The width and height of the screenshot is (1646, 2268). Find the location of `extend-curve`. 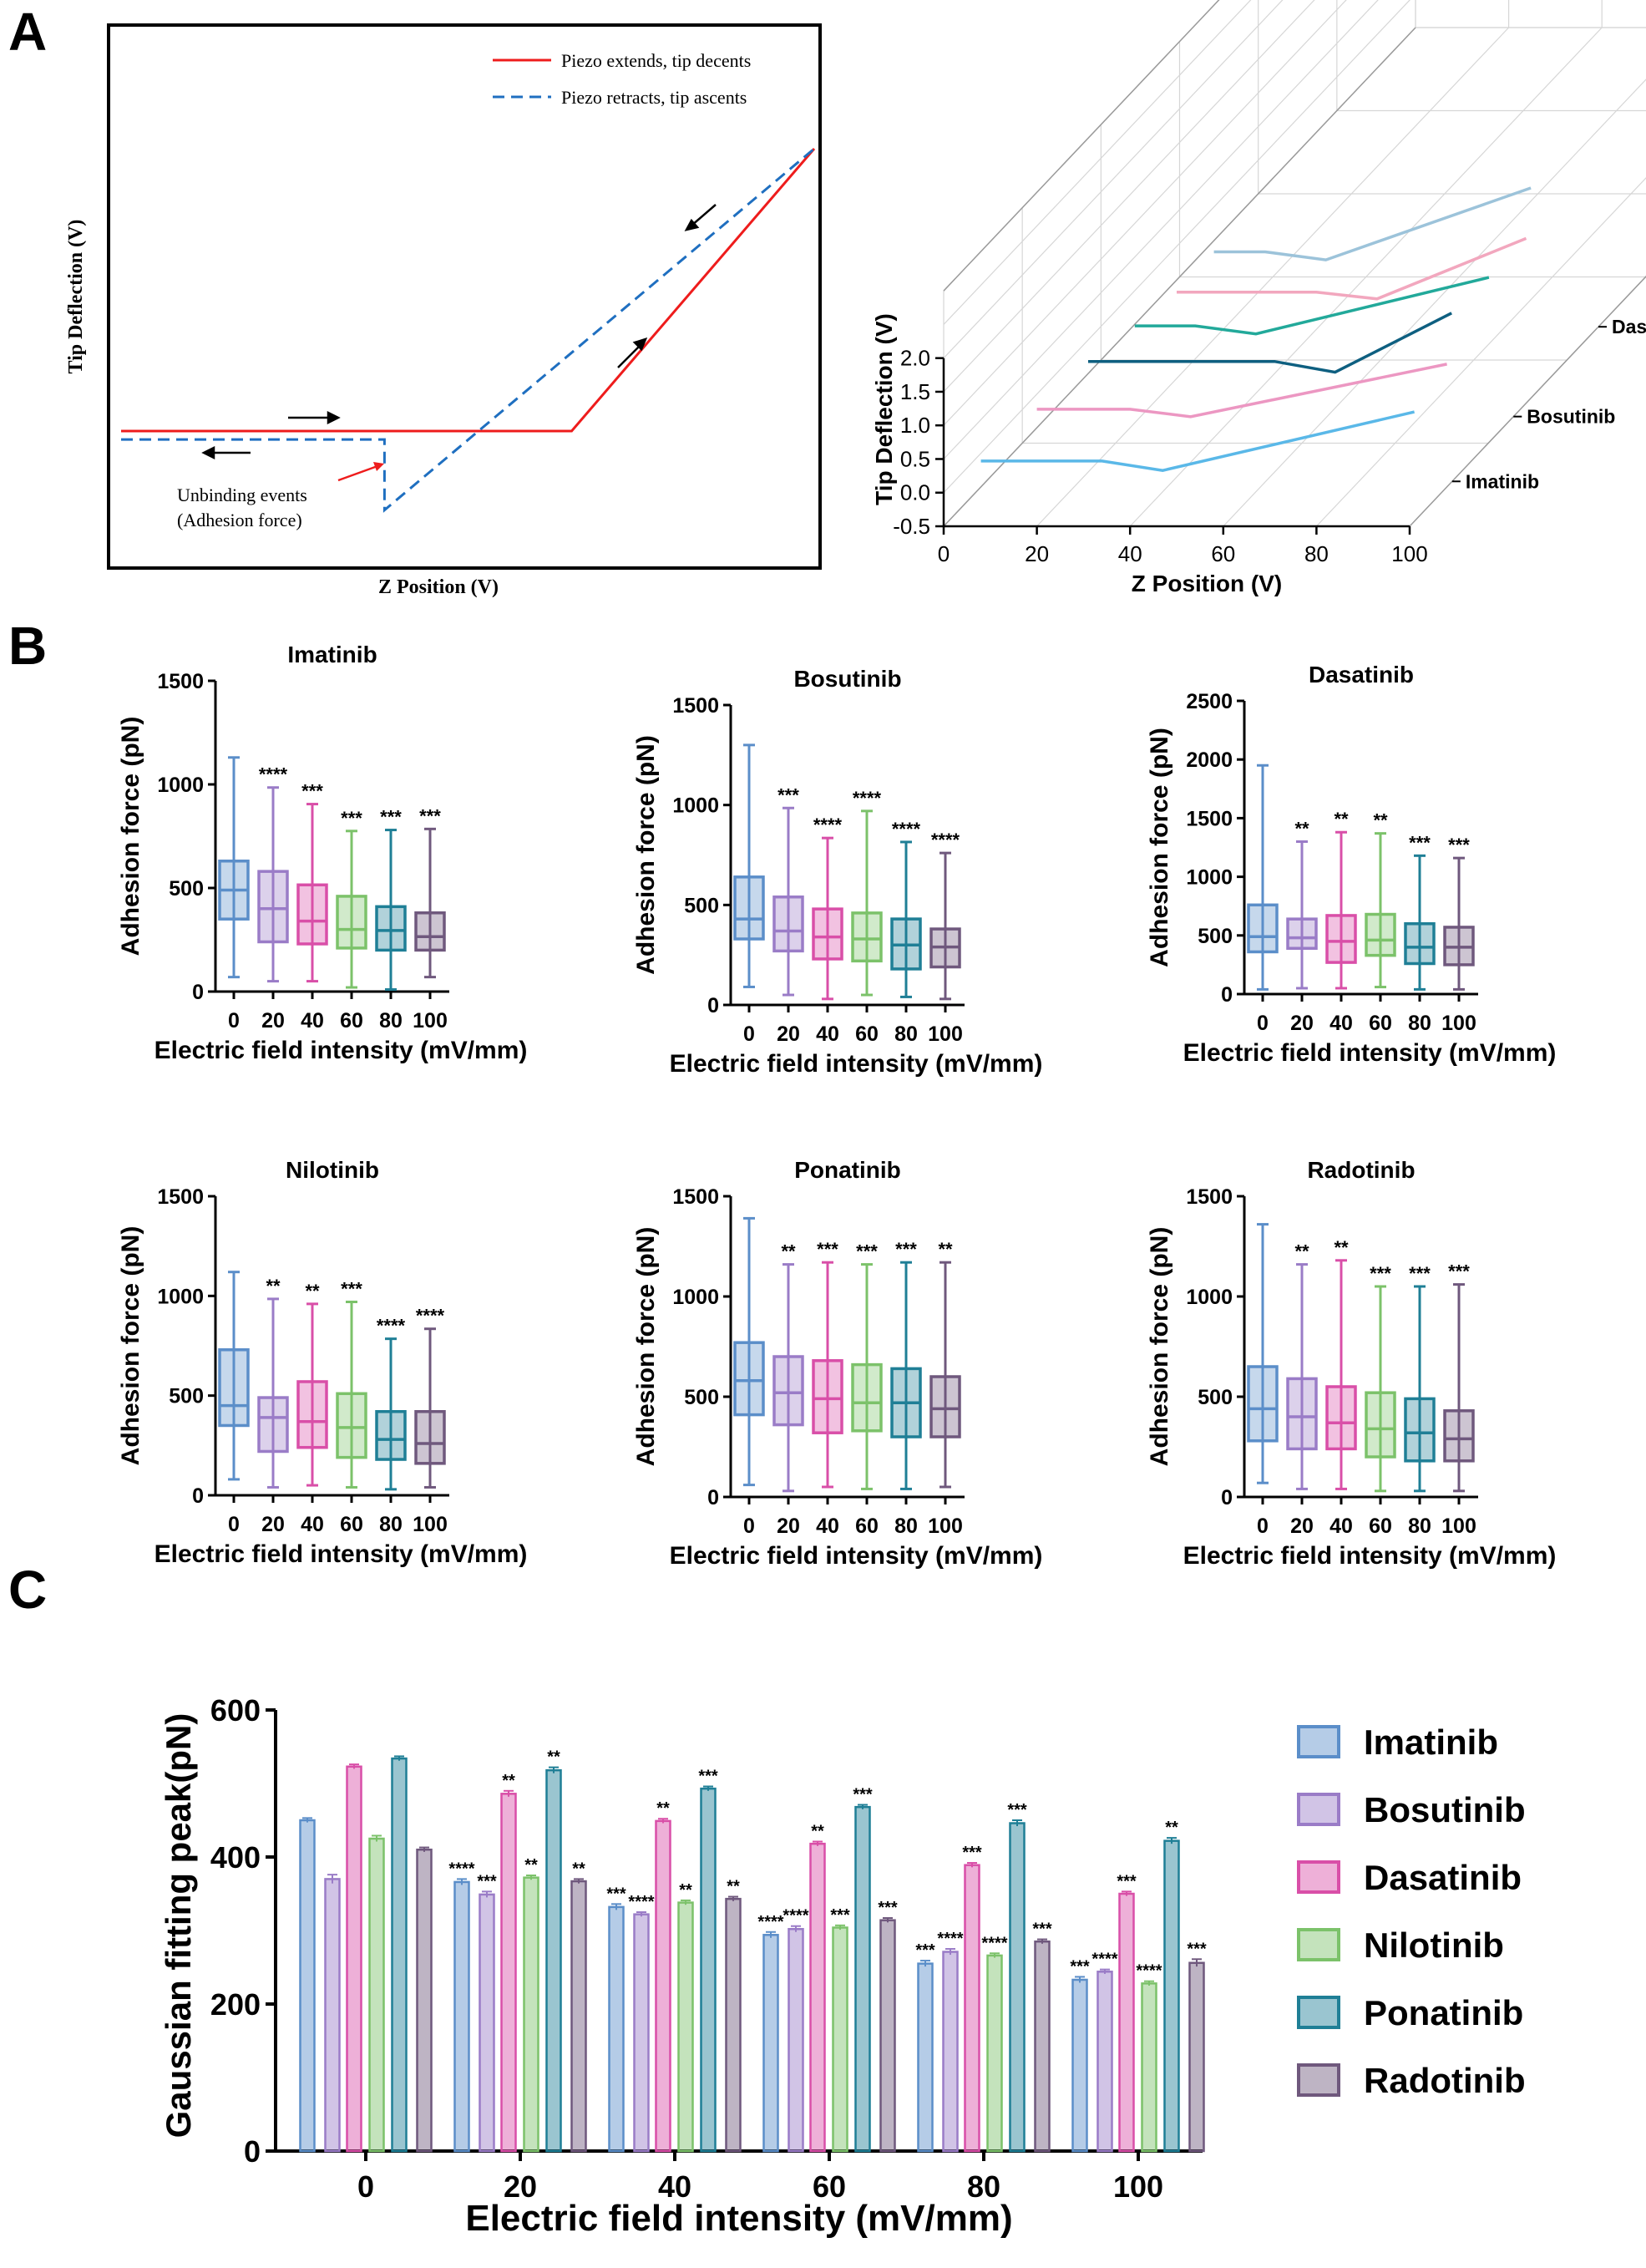

extend-curve is located at coordinates (468, 290).